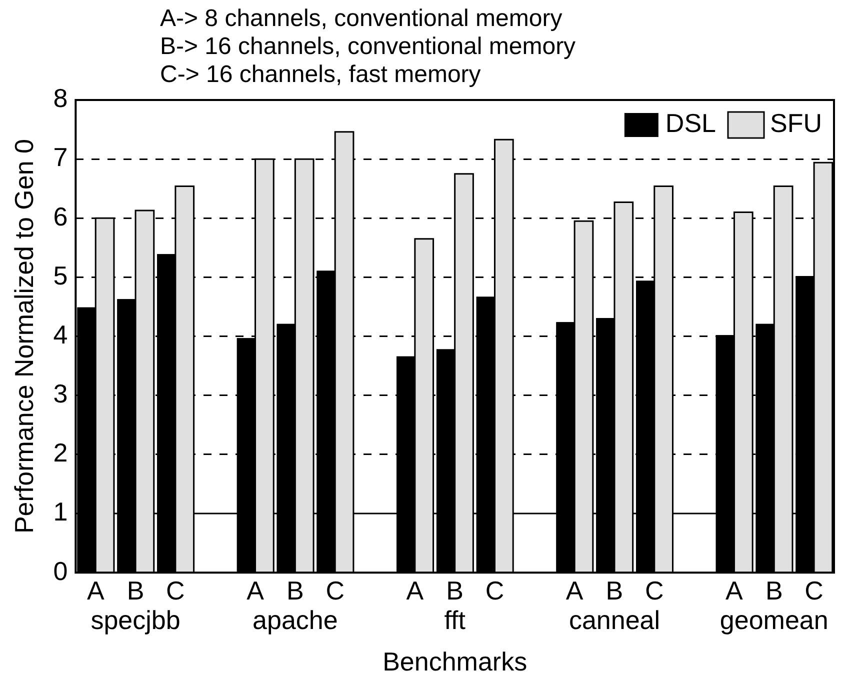 This screenshot has width=854, height=681. I want to click on text: canneal, so click(614, 619).